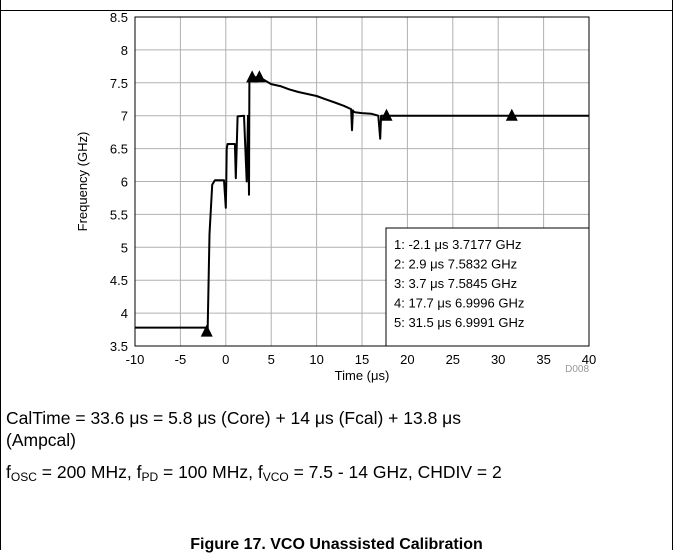 The height and width of the screenshot is (554, 673). I want to click on annotation-box, so click(487, 287).